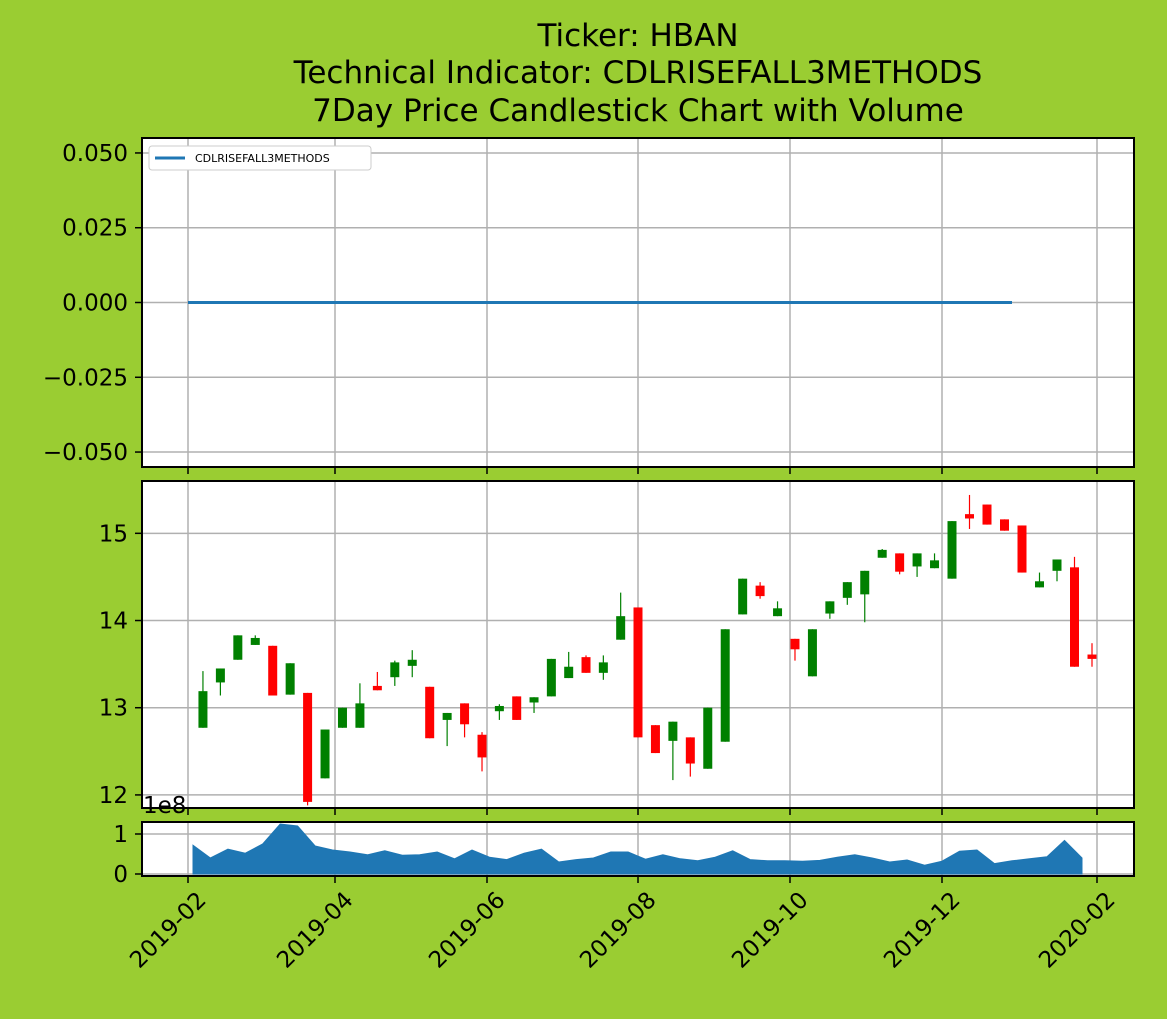 The height and width of the screenshot is (1019, 1167). Describe the element at coordinates (120, 875) in the screenshot. I see `volume-y-tick-label: 0` at that location.